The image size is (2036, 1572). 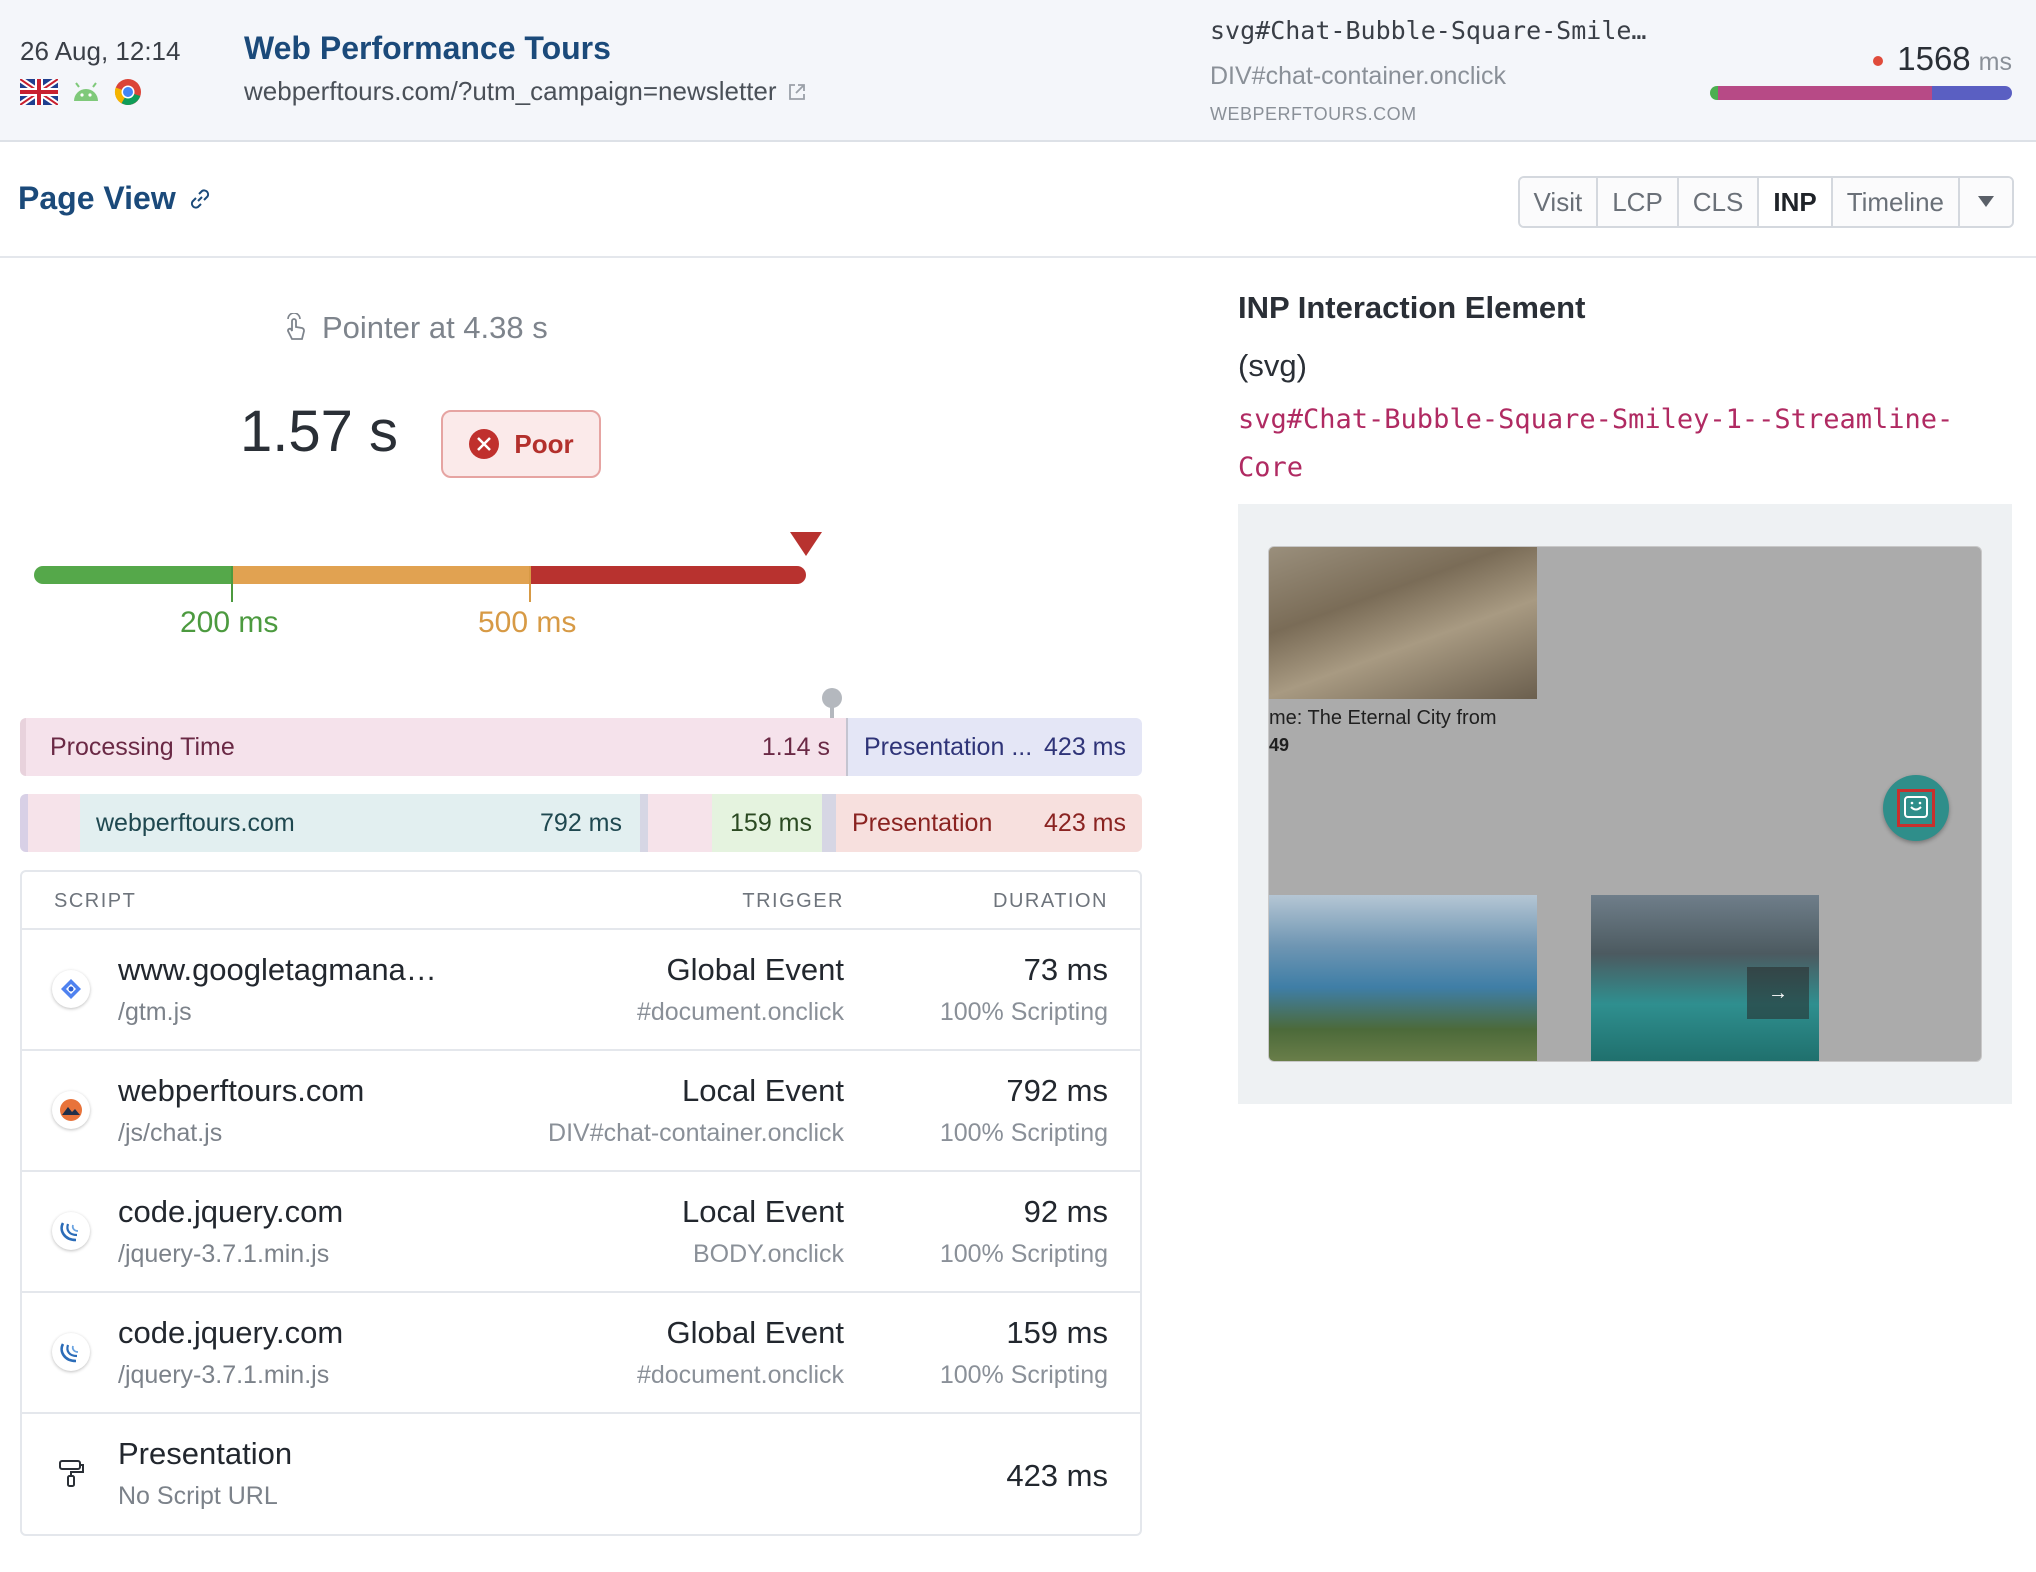 I want to click on trigger-type: Global Event, so click(x=755, y=1332).